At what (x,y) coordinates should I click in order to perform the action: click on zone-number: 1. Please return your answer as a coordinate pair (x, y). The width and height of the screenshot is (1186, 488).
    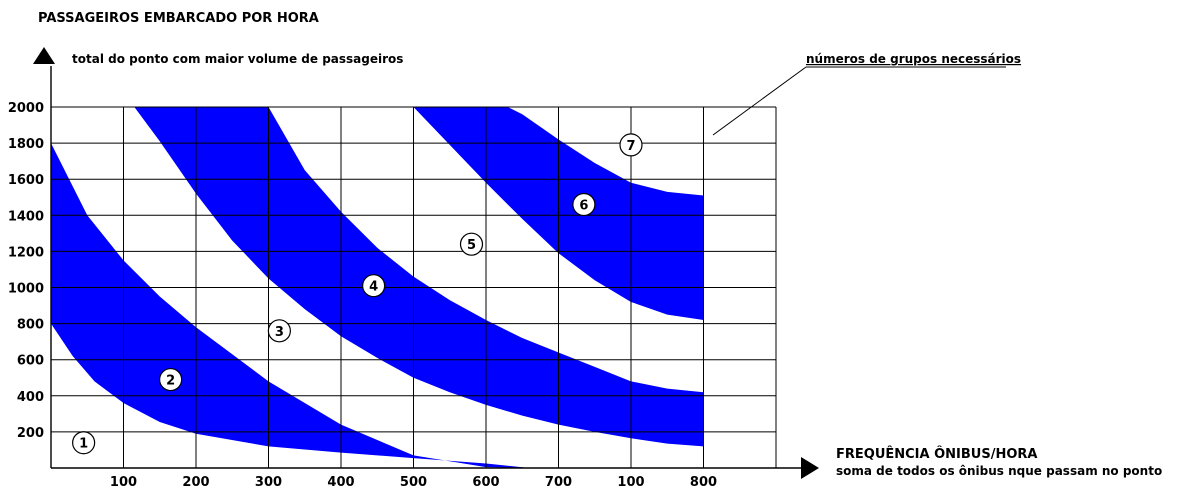
    Looking at the image, I should click on (83, 444).